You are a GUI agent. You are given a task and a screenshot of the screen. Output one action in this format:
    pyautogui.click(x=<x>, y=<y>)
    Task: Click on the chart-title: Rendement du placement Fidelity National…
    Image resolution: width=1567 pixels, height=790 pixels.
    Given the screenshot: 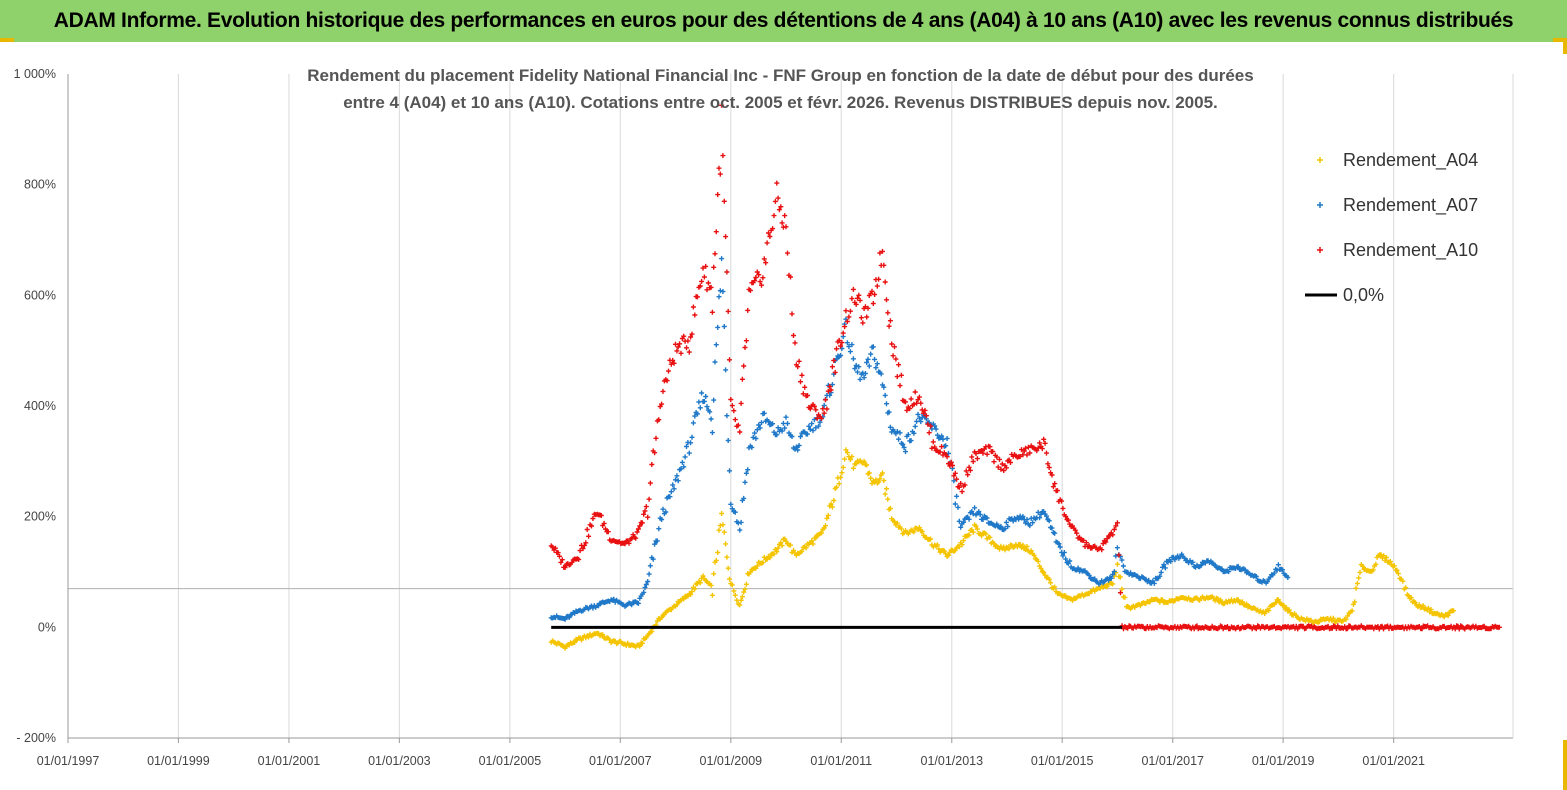 What is the action you would take?
    pyautogui.click(x=780, y=89)
    